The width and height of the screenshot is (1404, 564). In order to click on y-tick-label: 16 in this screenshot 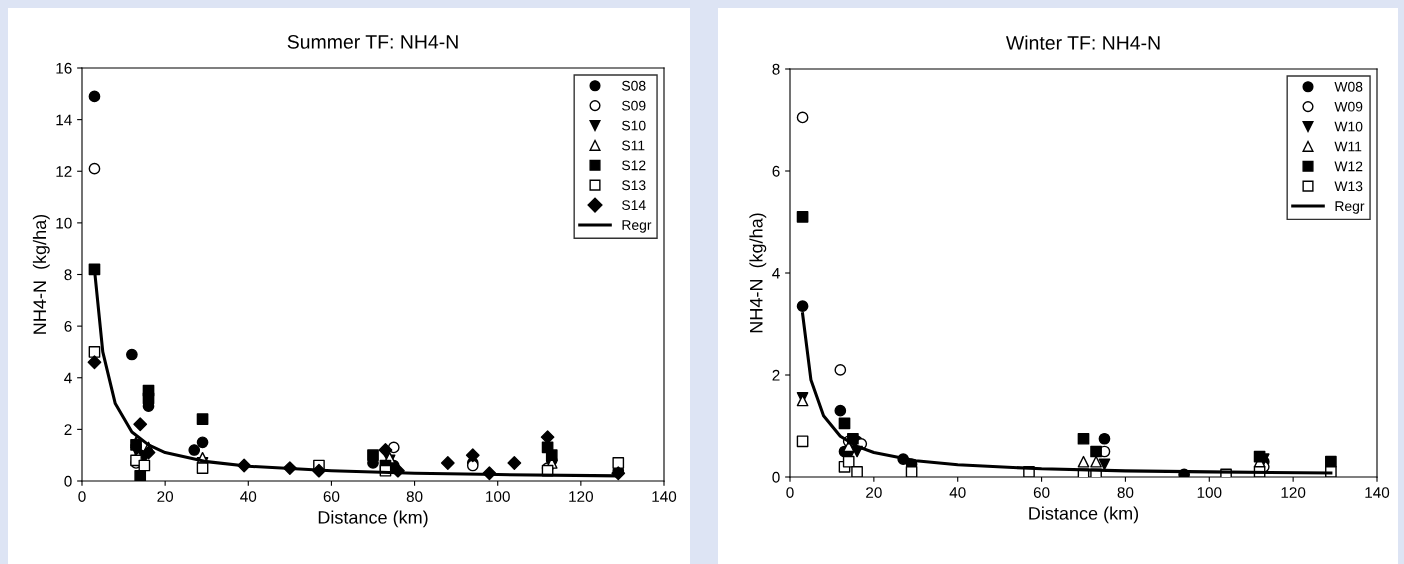, I will do `click(64, 68)`.